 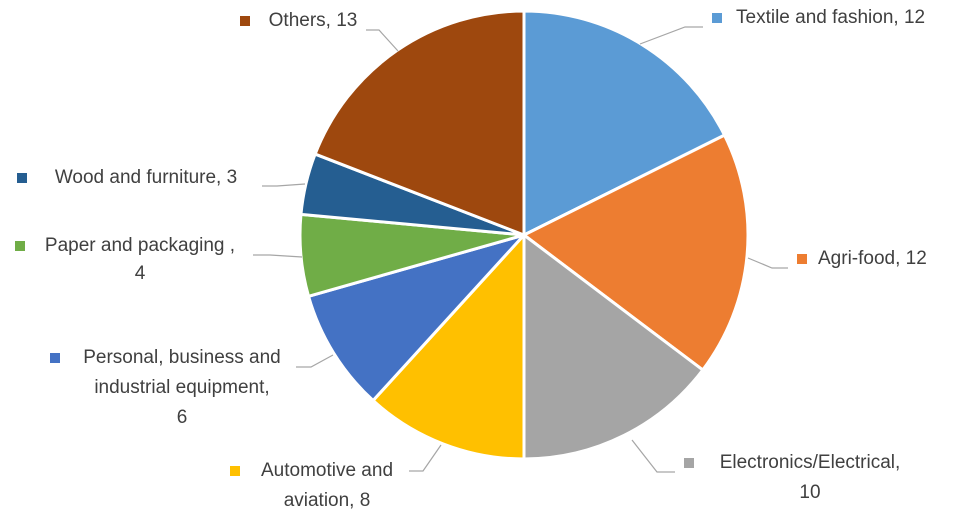 What do you see at coordinates (181, 387) in the screenshot?
I see `data-label: industrial equipment,` at bounding box center [181, 387].